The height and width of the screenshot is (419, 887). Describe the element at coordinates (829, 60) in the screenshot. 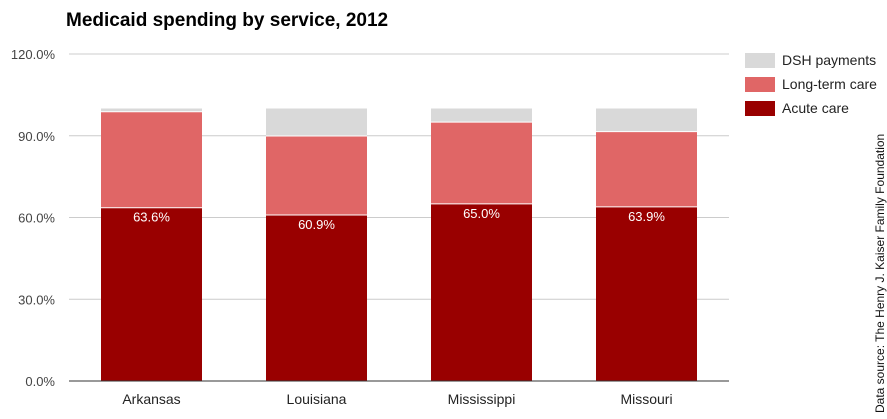

I see `legend-label: DSH payments` at that location.